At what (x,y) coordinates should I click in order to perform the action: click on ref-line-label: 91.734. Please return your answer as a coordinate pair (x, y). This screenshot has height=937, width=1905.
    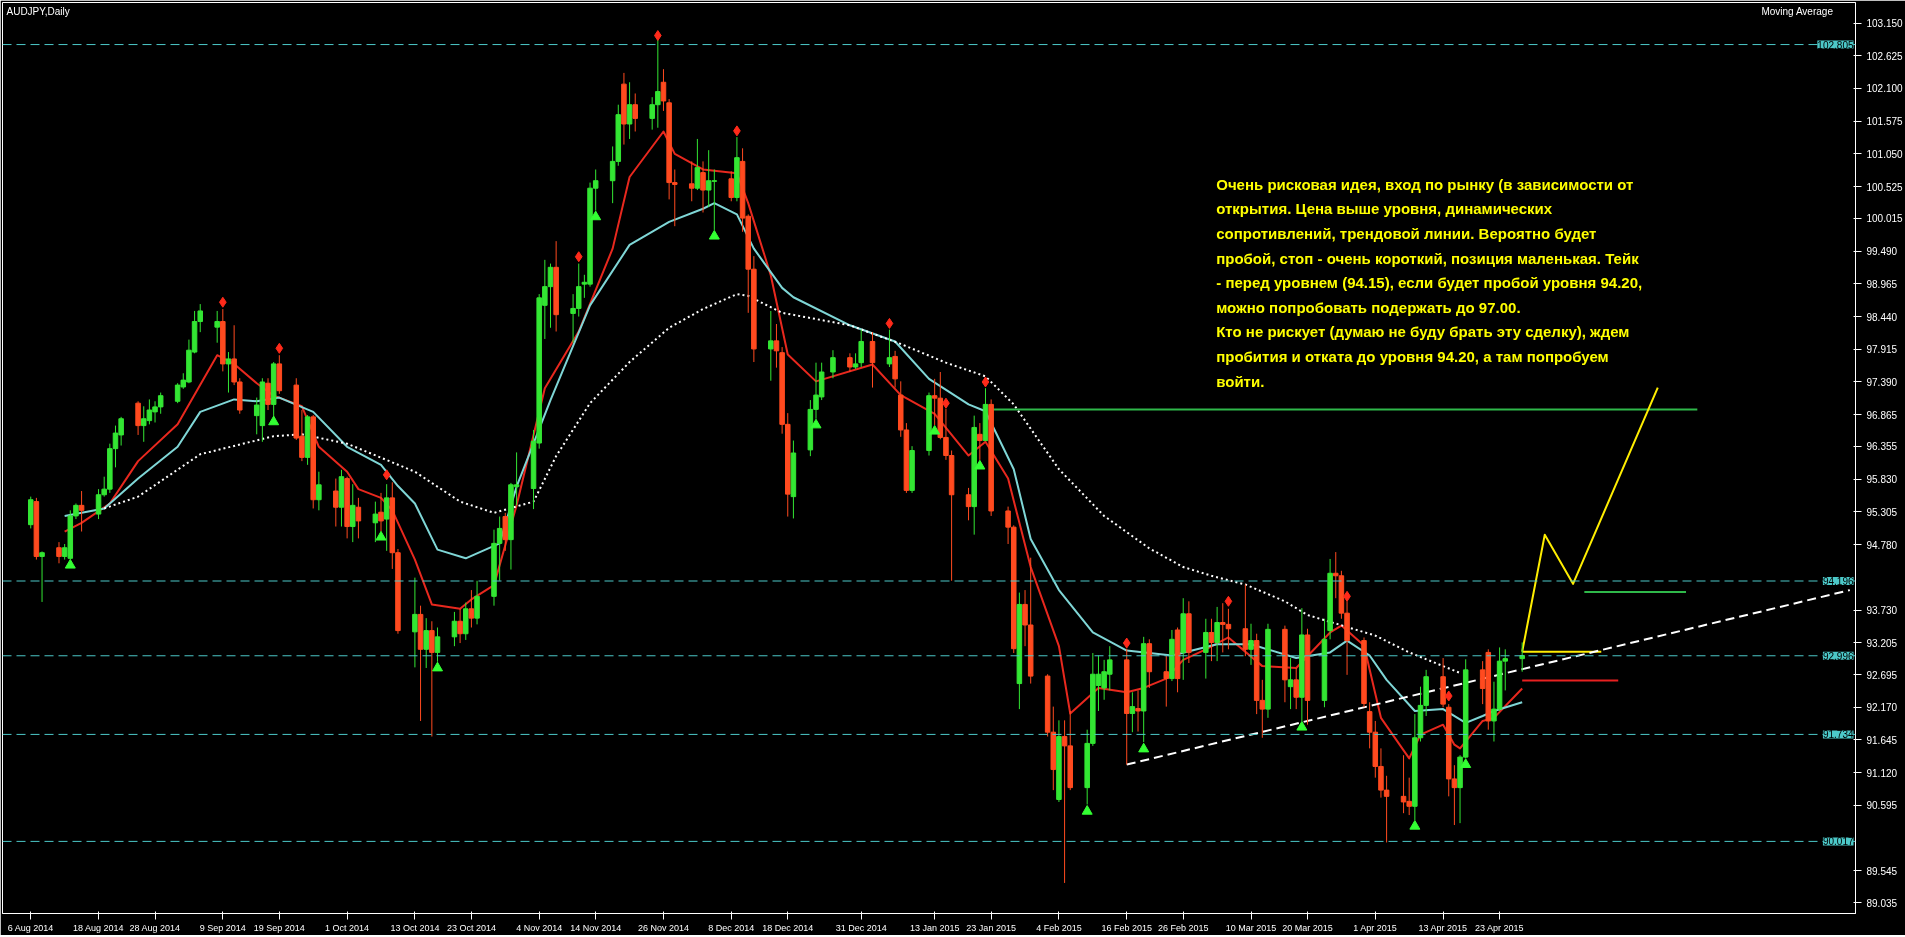
    Looking at the image, I should click on (1838, 735).